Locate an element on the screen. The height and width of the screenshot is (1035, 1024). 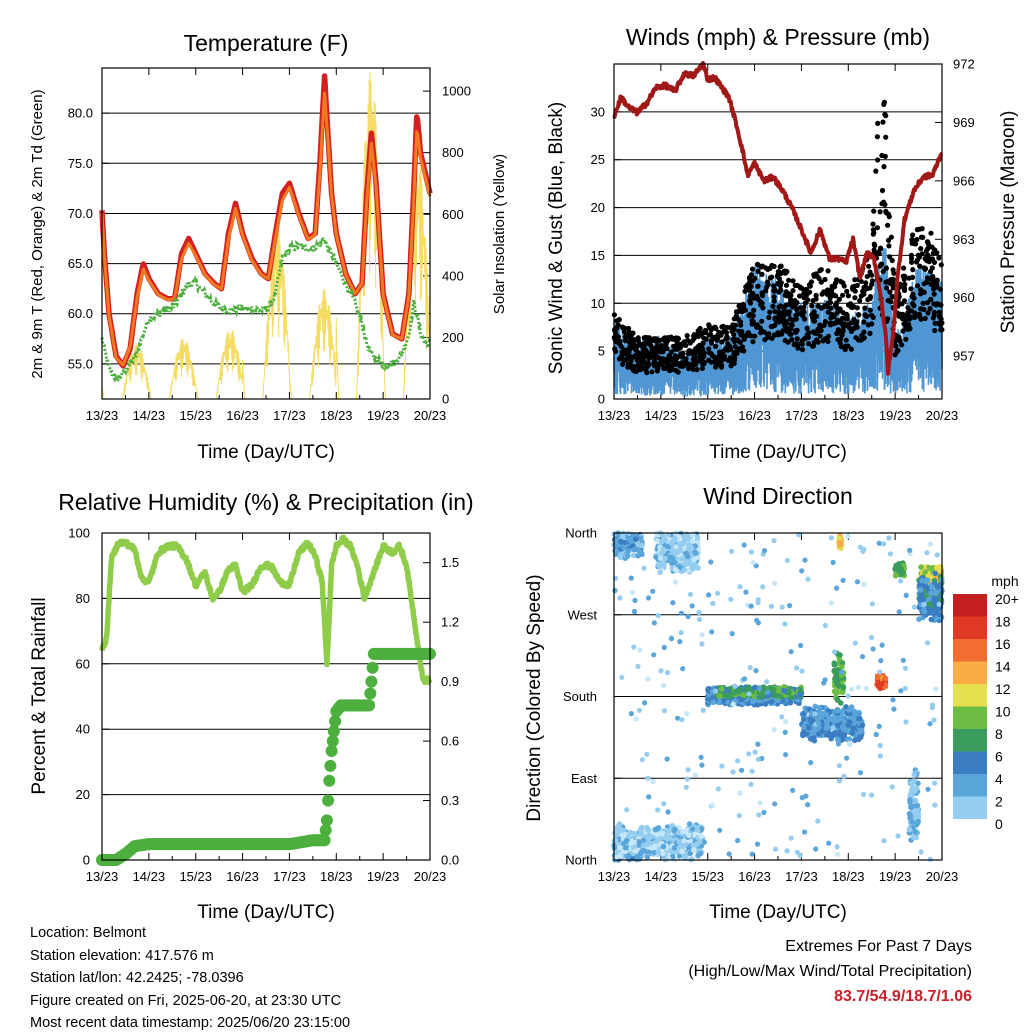
wd-ytick-label: East is located at coordinates (584, 778).